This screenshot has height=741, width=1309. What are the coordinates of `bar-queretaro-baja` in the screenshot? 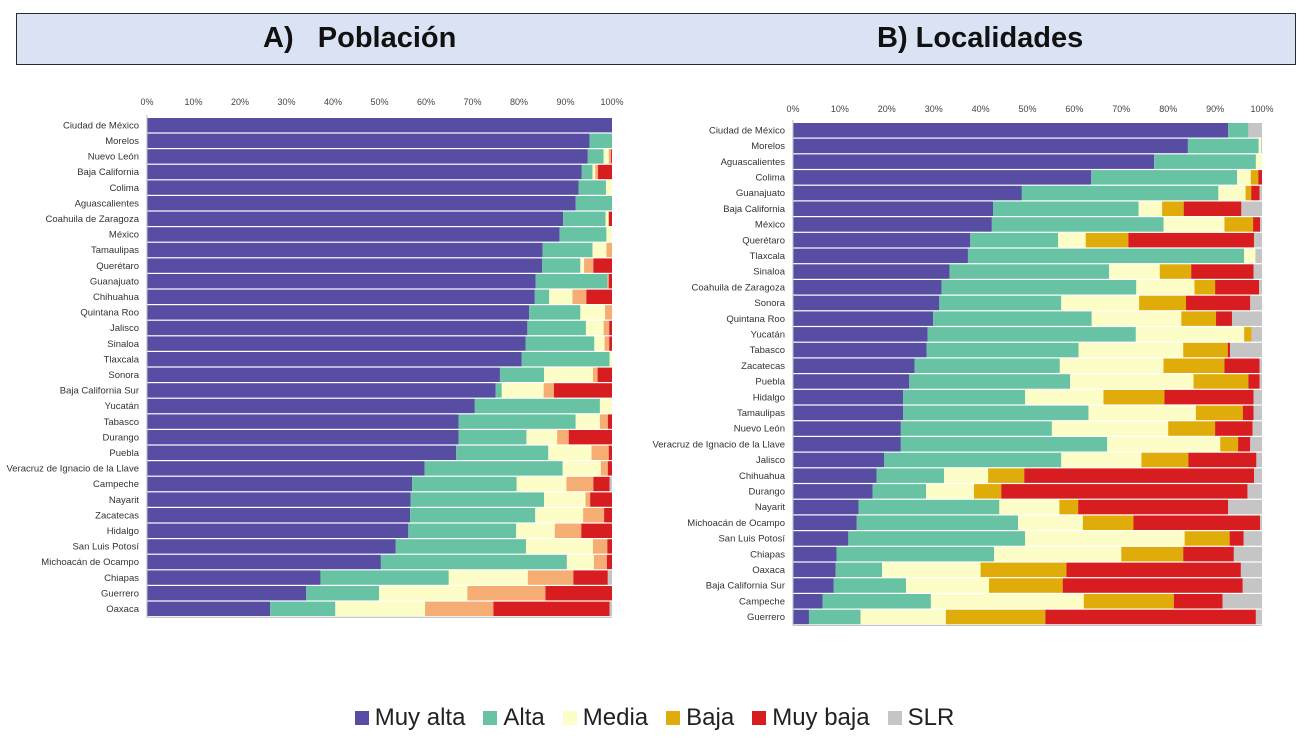 It's located at (589, 265).